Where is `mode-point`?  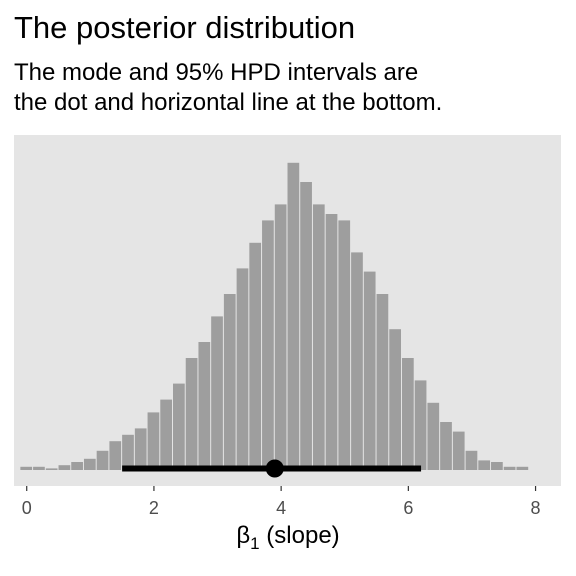 mode-point is located at coordinates (274, 468).